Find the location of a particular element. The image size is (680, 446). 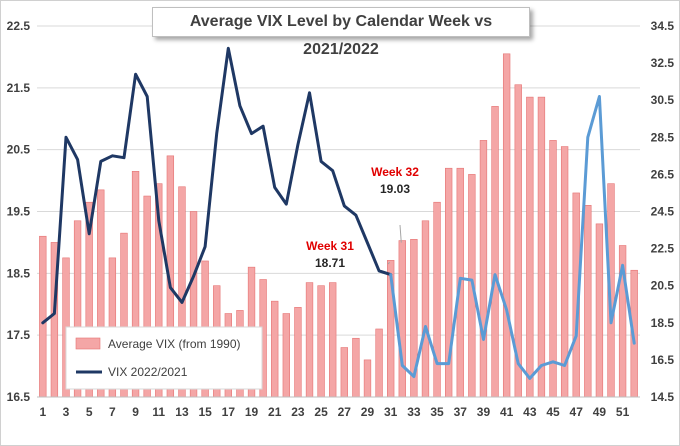

annotation-week-label: Week 31 is located at coordinates (330, 246).